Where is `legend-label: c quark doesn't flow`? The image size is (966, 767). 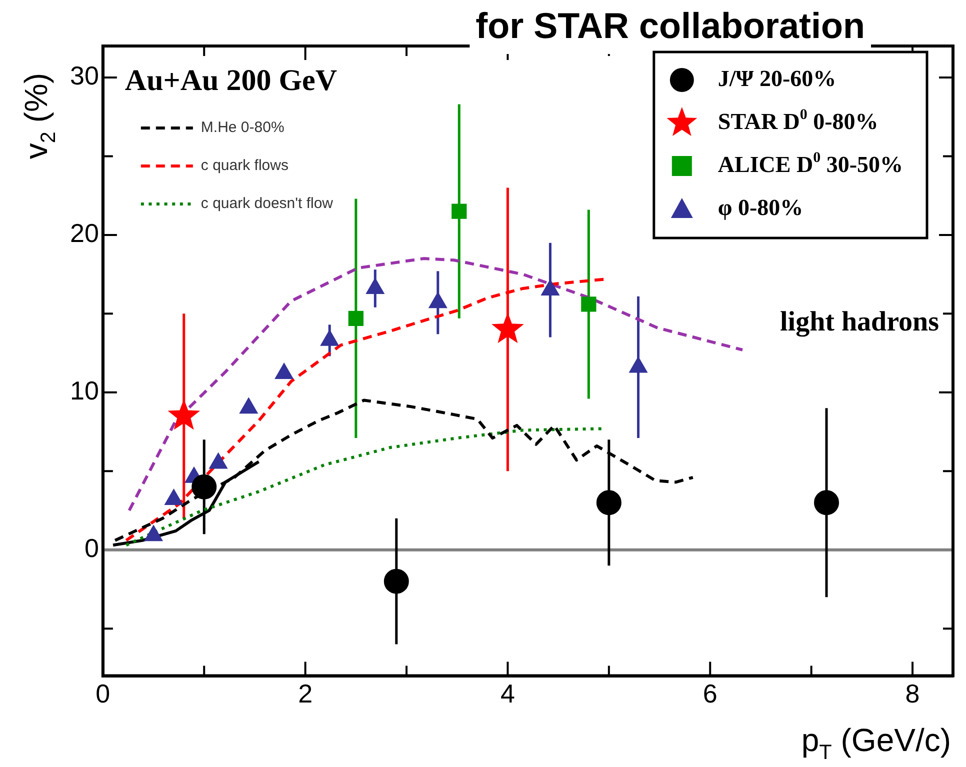 legend-label: c quark doesn't flow is located at coordinates (267, 203).